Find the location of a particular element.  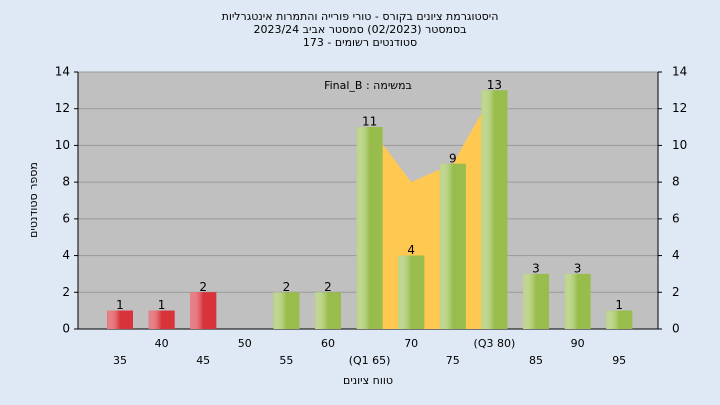

x-tick-label: 60 is located at coordinates (328, 343).